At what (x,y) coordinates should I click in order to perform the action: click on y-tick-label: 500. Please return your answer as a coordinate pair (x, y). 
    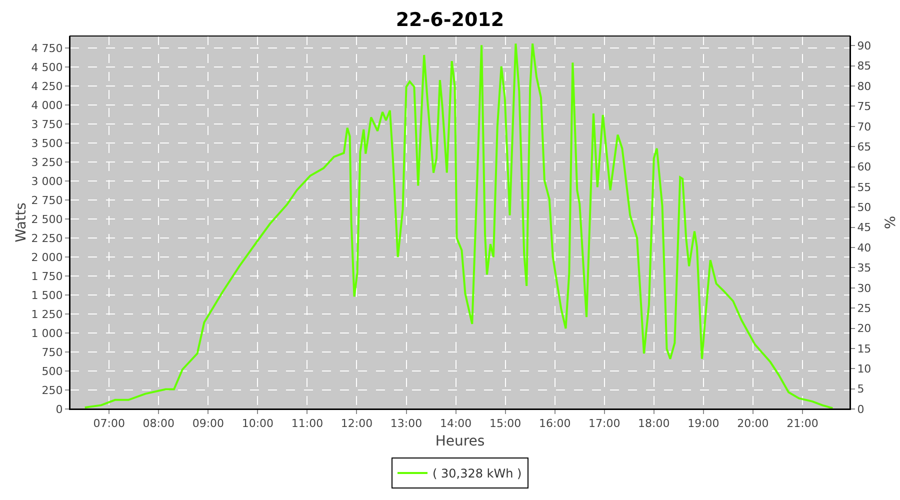
    Looking at the image, I should click on (52, 371).